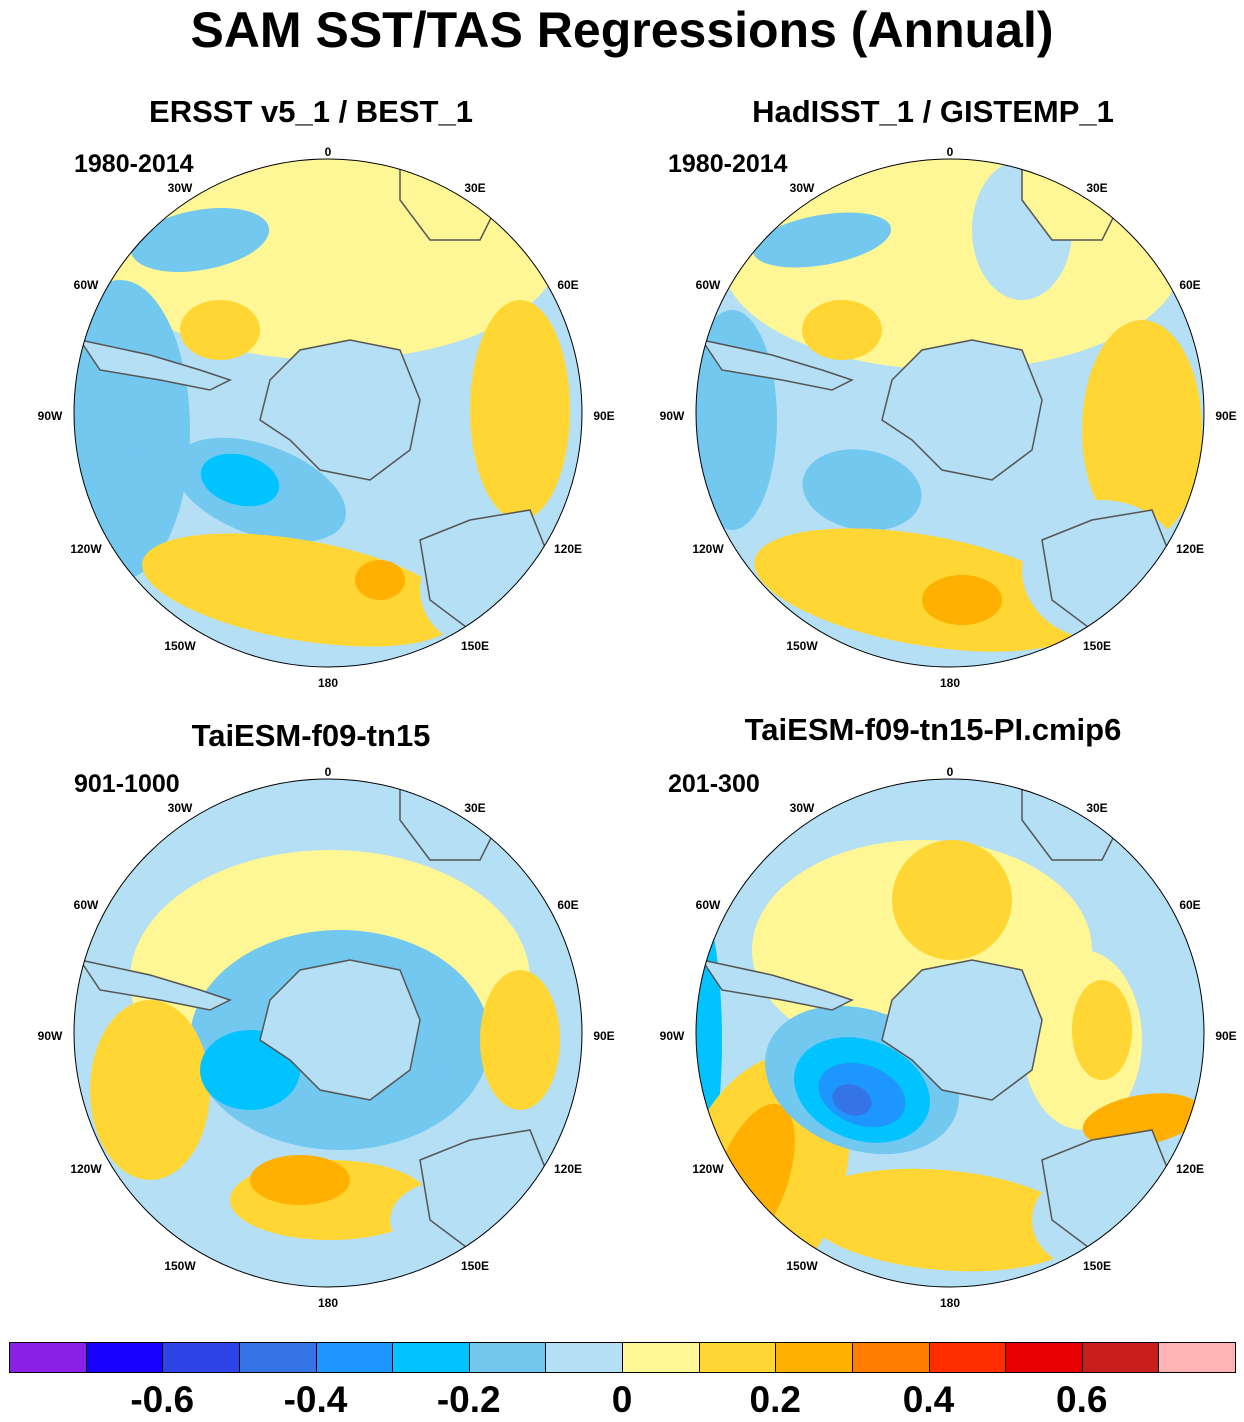  What do you see at coordinates (714, 784) in the screenshot?
I see `period-label: 201-300` at bounding box center [714, 784].